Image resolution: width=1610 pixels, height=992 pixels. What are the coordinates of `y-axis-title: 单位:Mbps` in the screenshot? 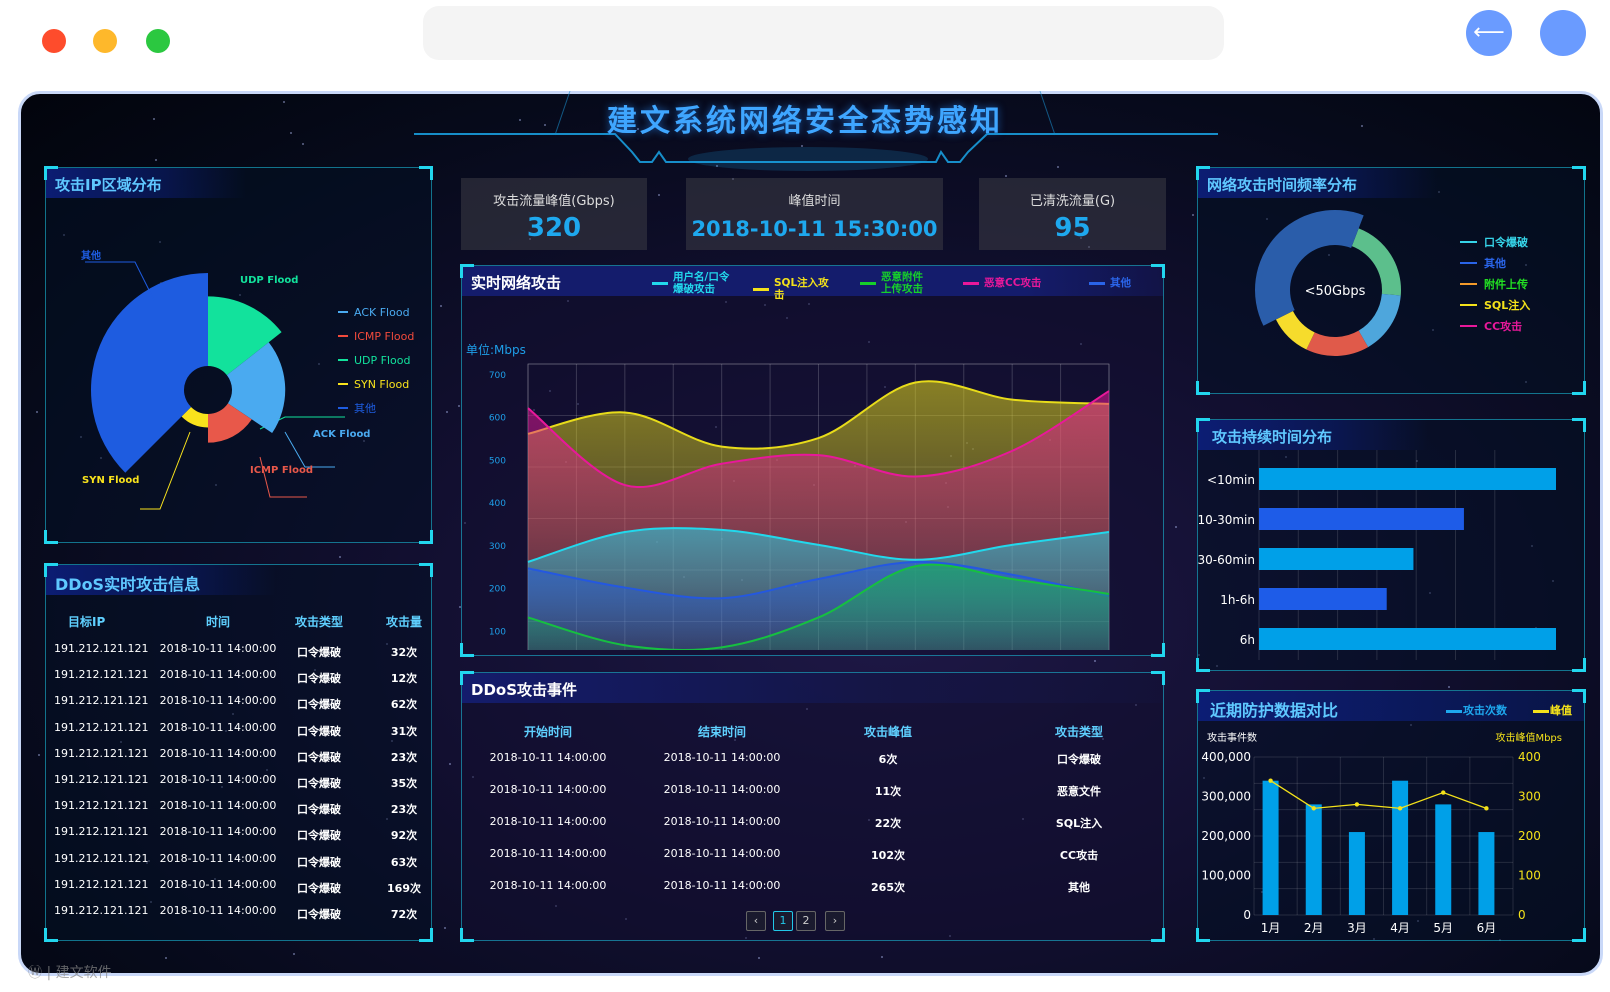 It's located at (496, 349).